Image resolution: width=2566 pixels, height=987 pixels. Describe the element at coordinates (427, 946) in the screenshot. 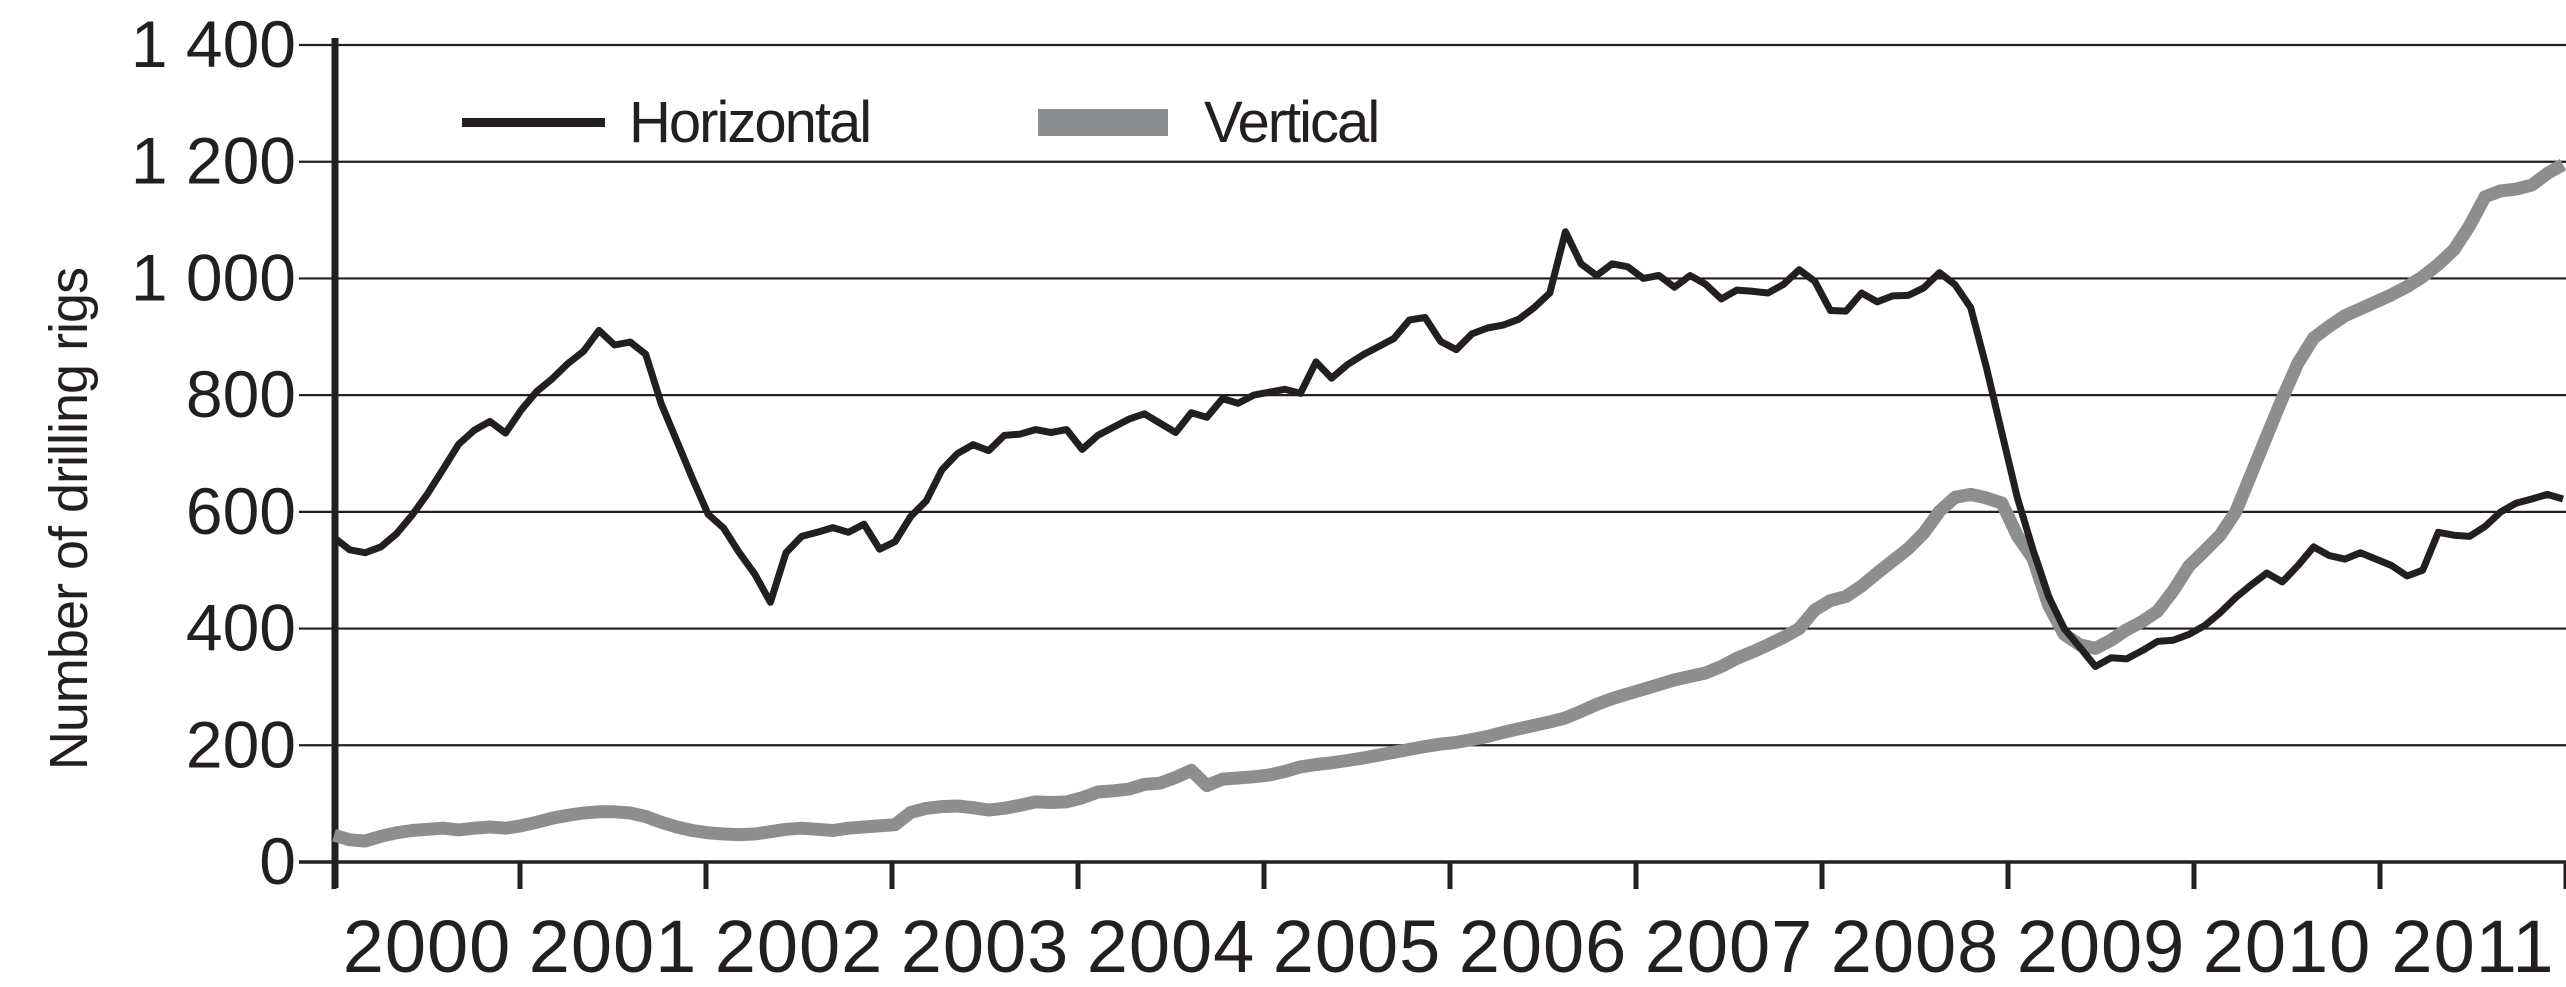

I see `x-tick-label-2000: 2000` at that location.